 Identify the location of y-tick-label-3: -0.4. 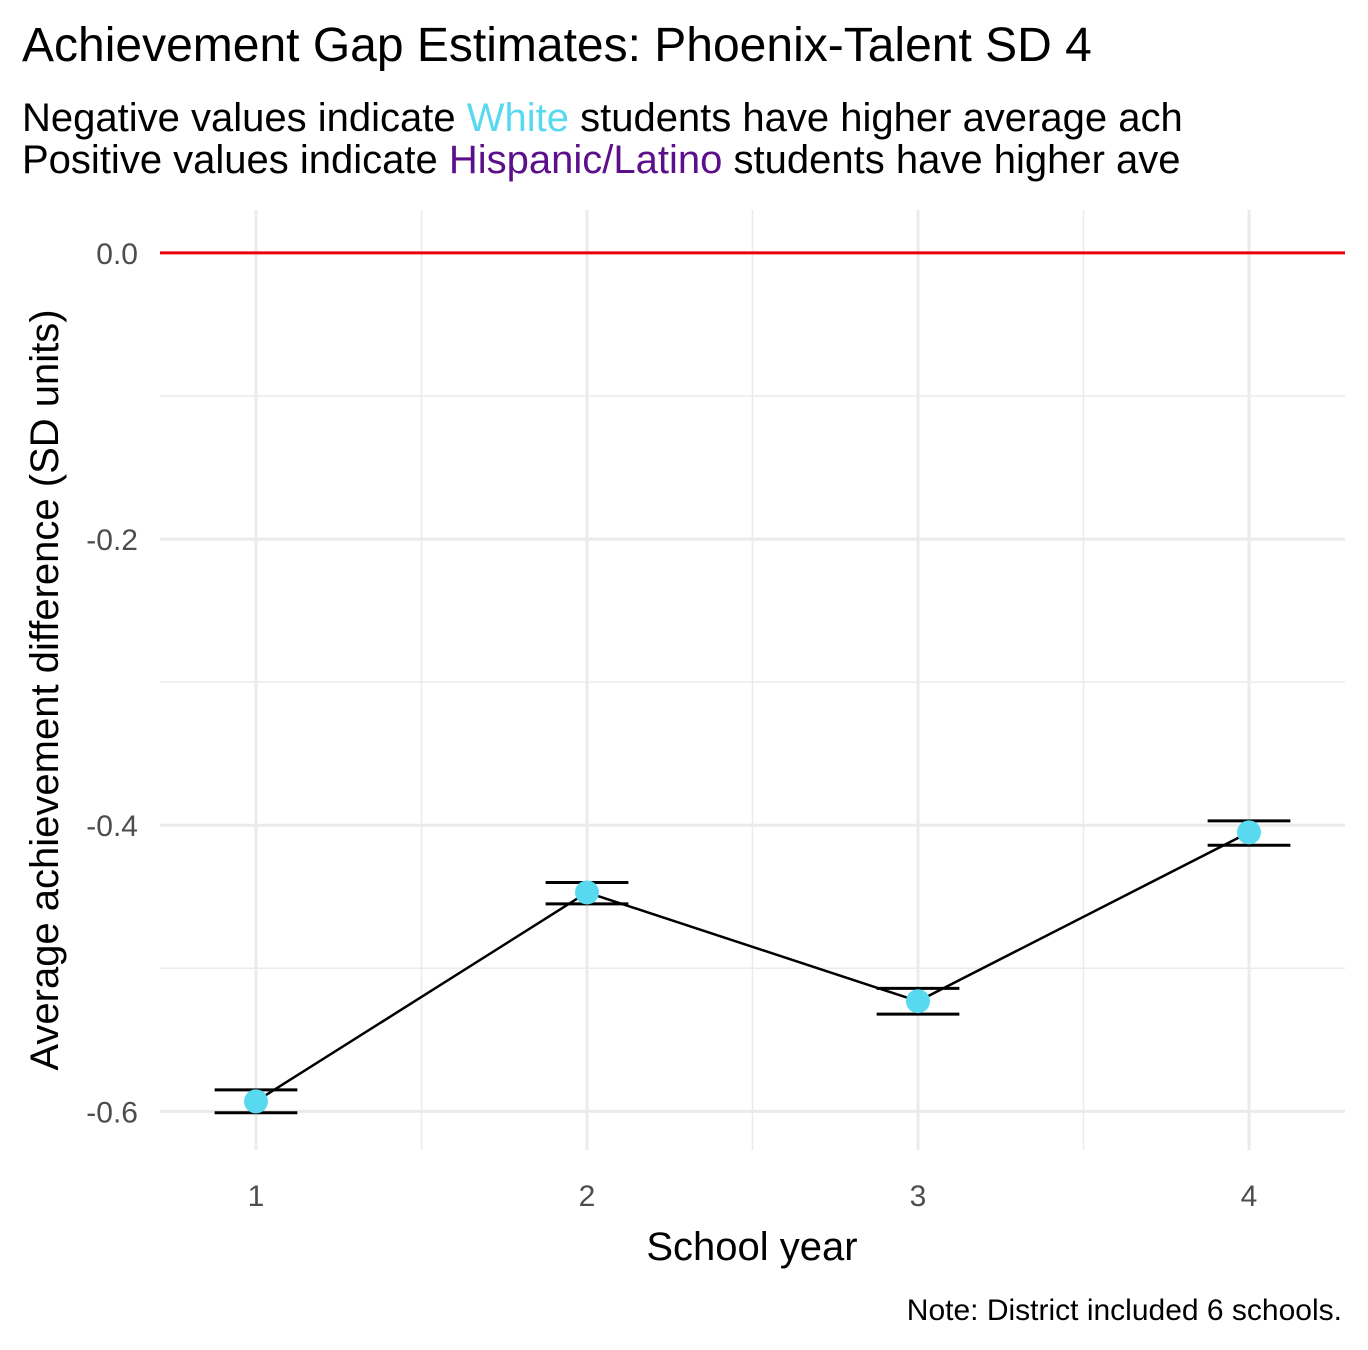
(112, 826).